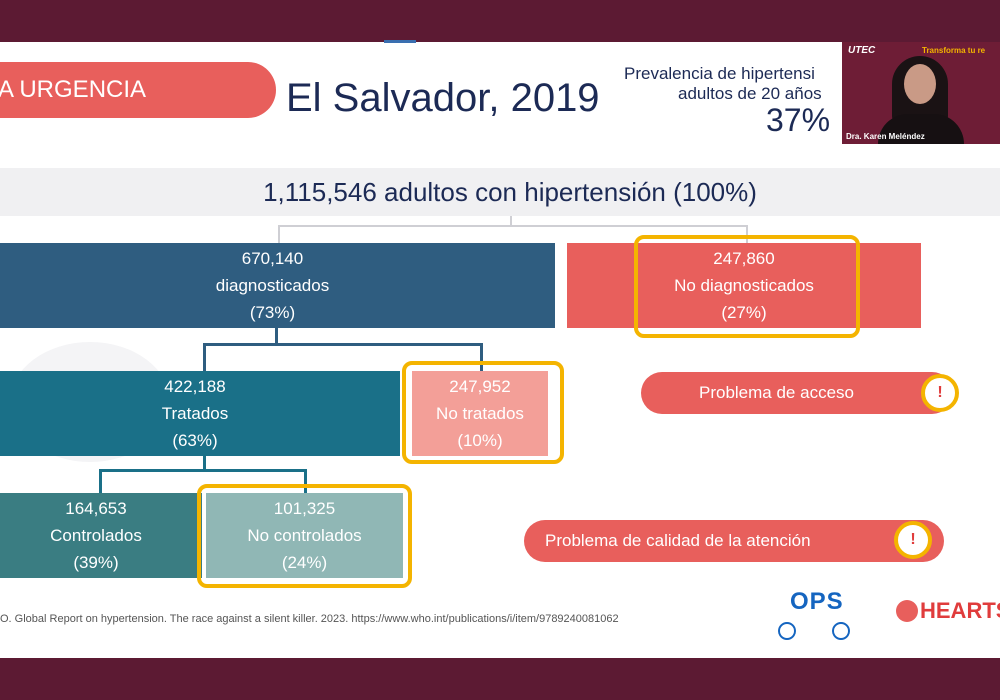  Describe the element at coordinates (100, 481) in the screenshot. I see `connector-treat-left` at that location.